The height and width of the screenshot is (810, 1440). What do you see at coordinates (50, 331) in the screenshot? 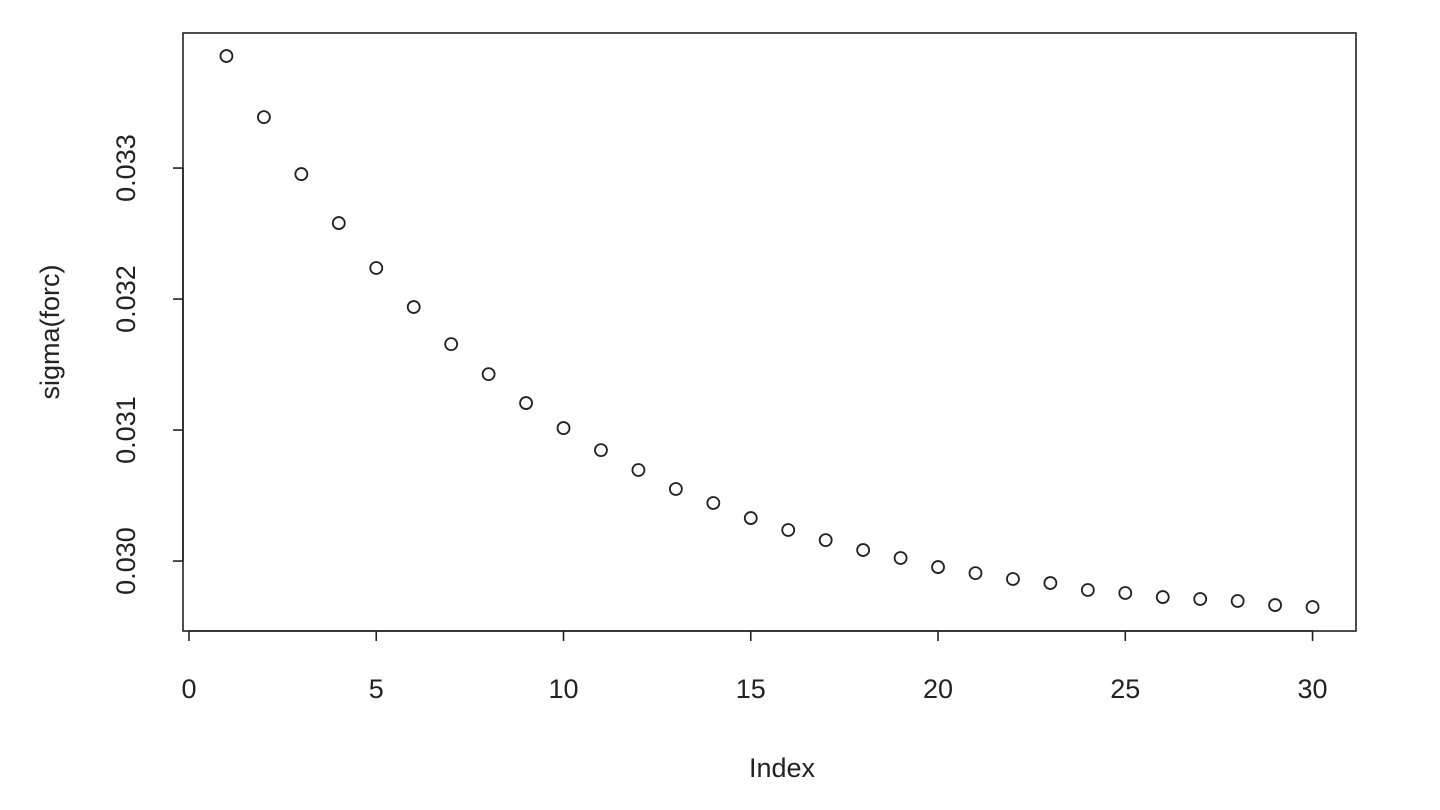
I see `y-axis-label: sigma(forc)` at bounding box center [50, 331].